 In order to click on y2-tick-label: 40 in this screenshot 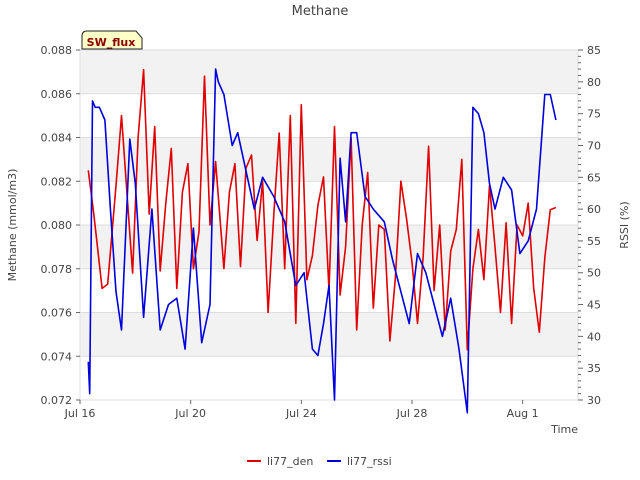, I will do `click(594, 336)`.